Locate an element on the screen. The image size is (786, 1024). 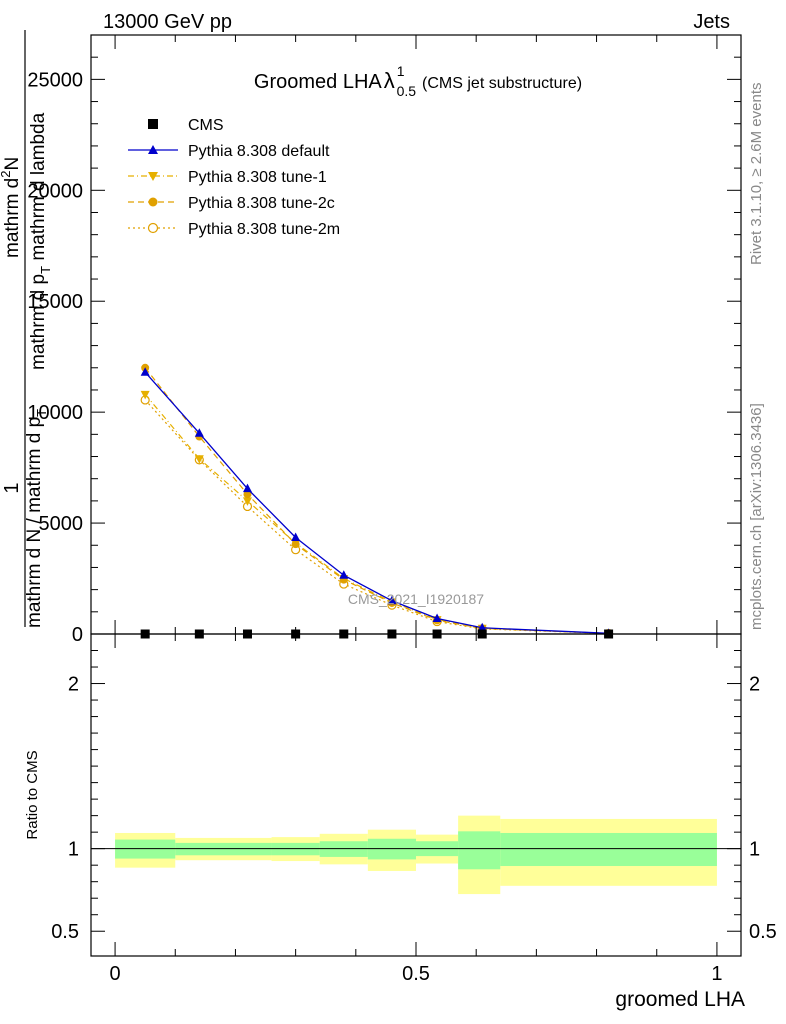
ylabel-upper-line1: mathrm d2N is located at coordinates (11, 207).